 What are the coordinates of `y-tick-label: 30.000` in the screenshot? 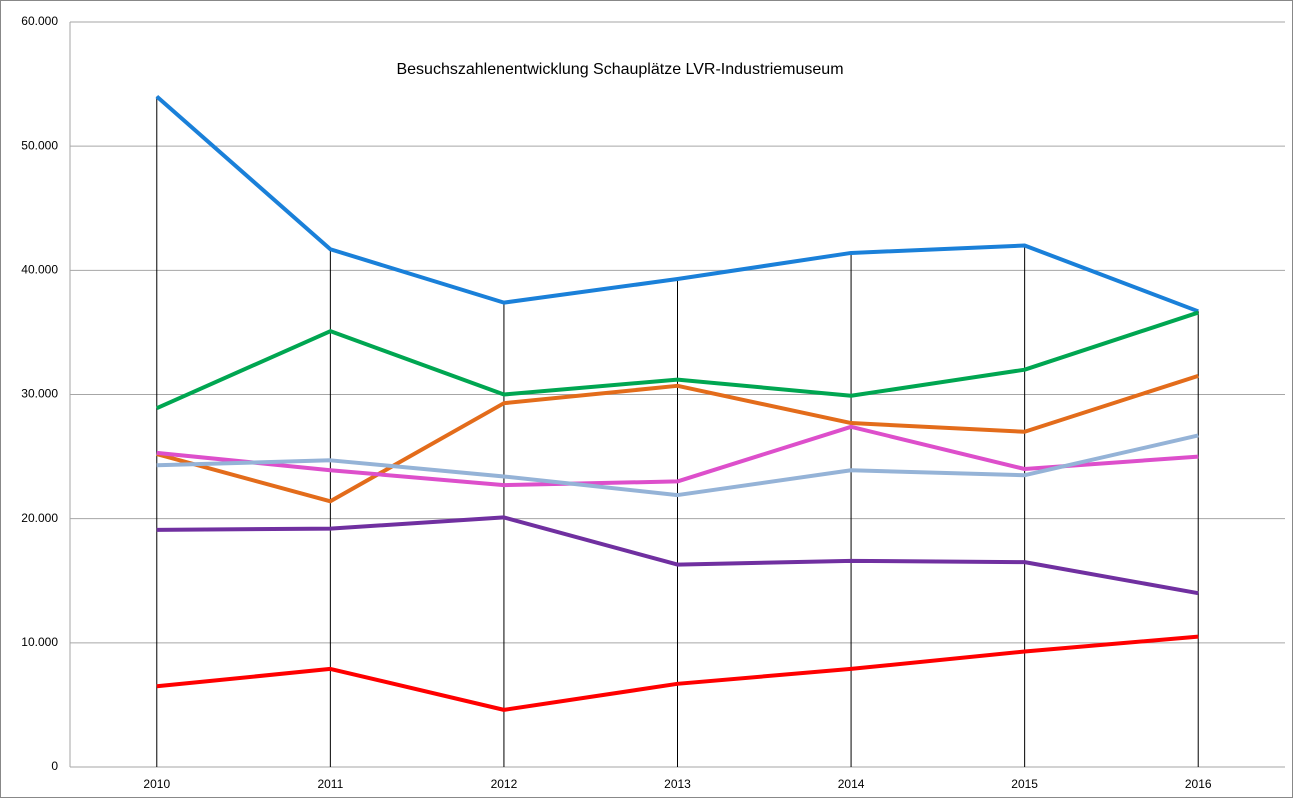 It's located at (39, 394).